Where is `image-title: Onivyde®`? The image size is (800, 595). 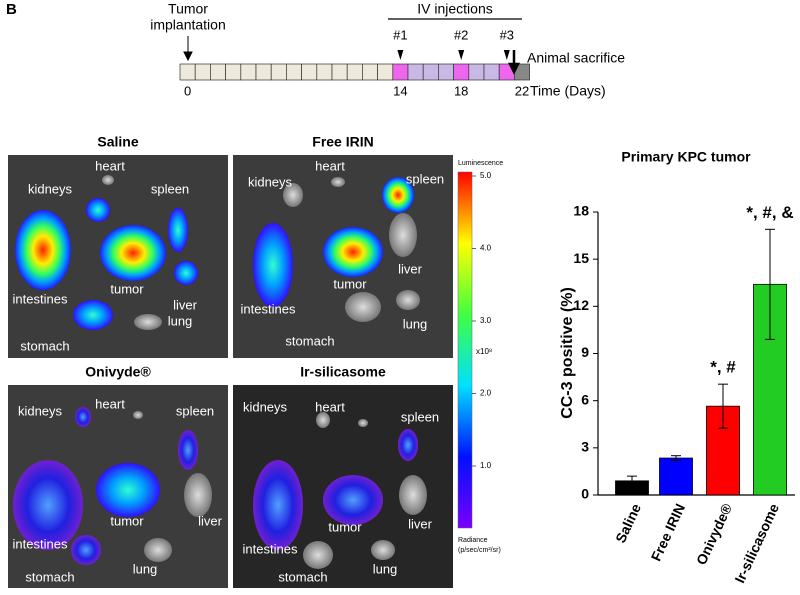 image-title: Onivyde® is located at coordinates (118, 372).